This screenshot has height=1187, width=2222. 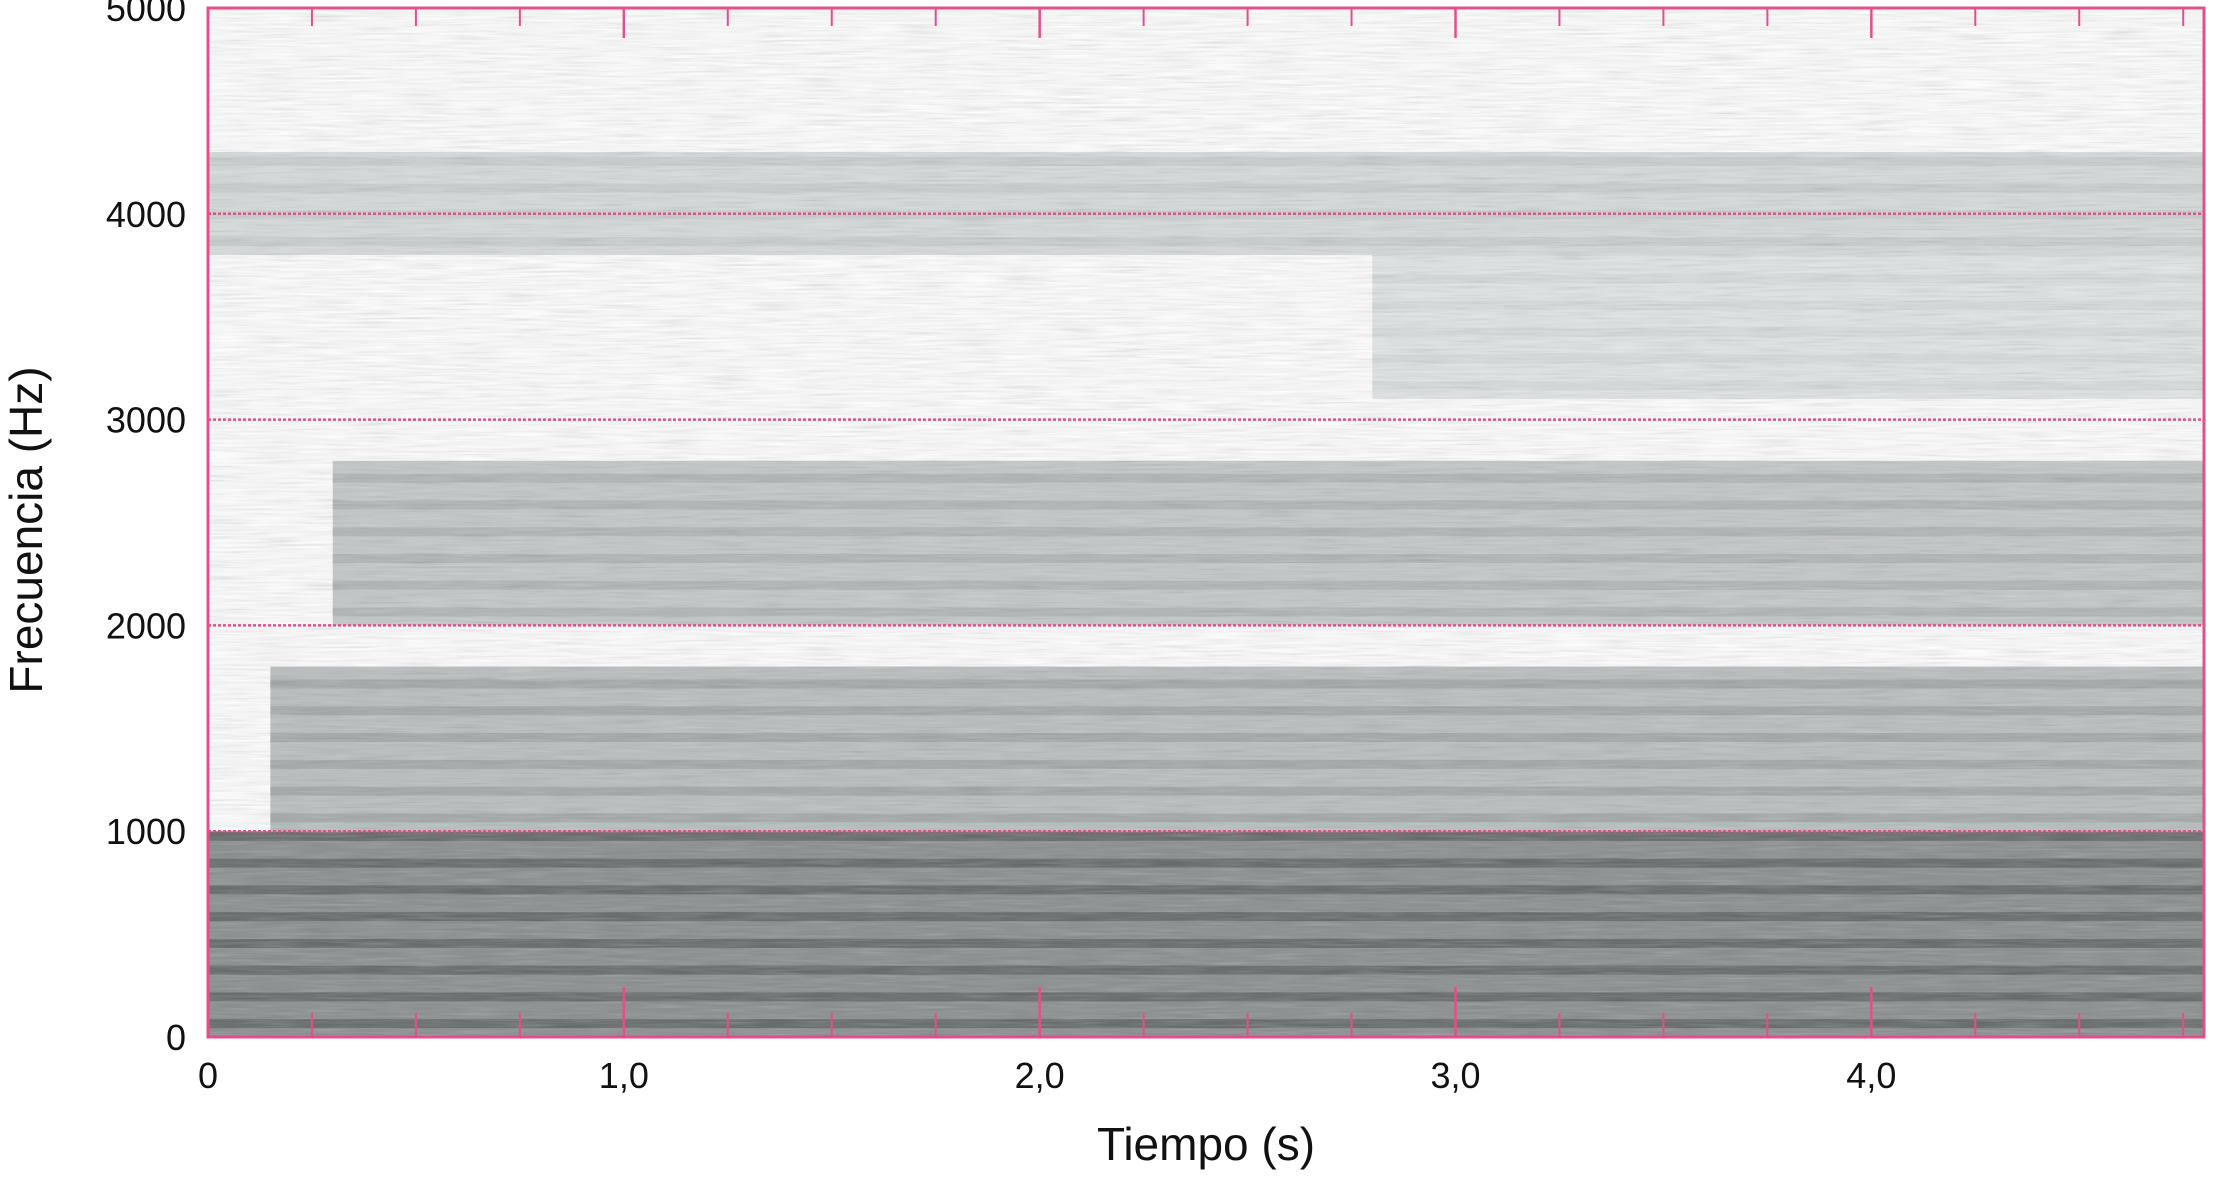 I want to click on y-tick-label-4000: 4000, so click(x=146, y=214).